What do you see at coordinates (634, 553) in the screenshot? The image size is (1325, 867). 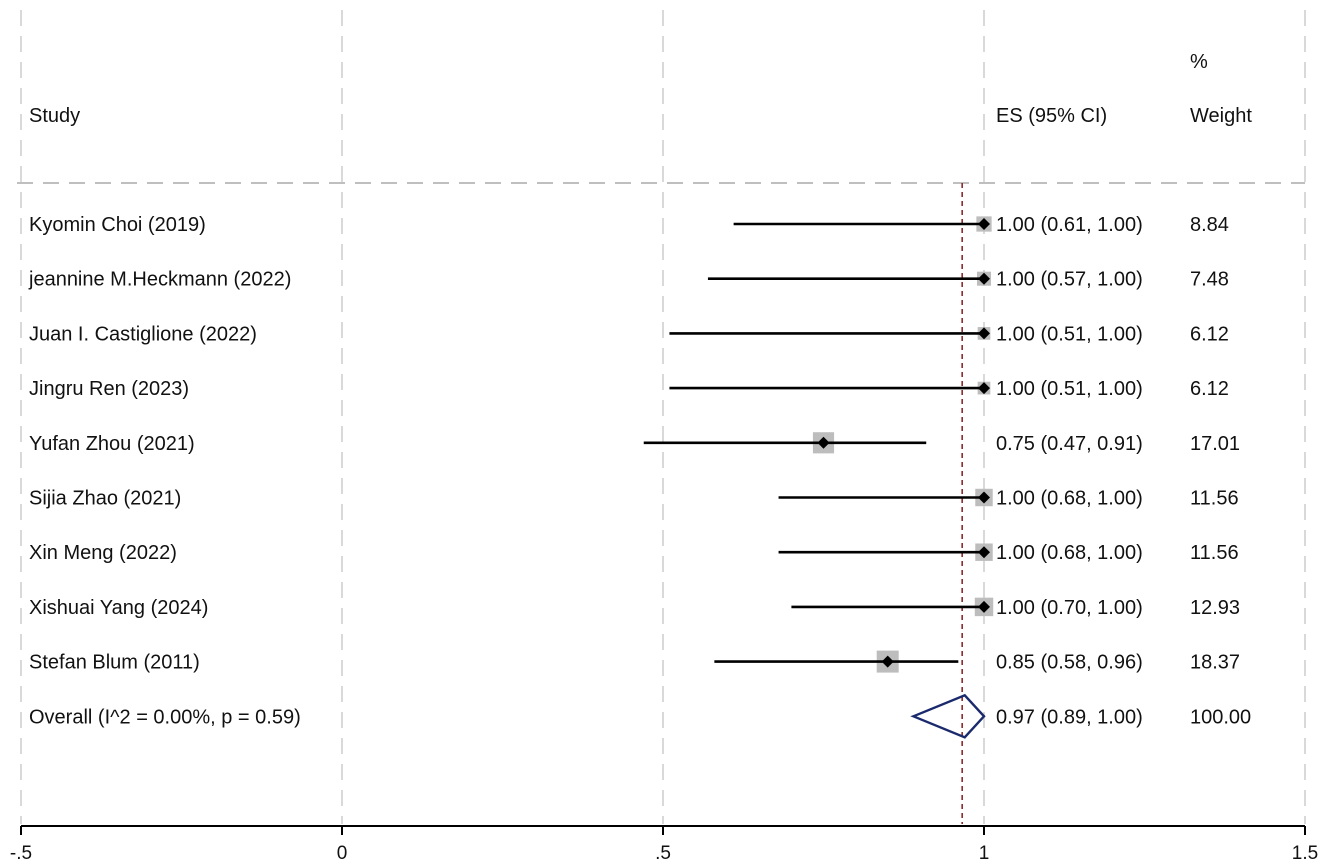 I see `study-row-7: Xin Meng (2022) 1.00 (0.68, 1.00) 11.56` at bounding box center [634, 553].